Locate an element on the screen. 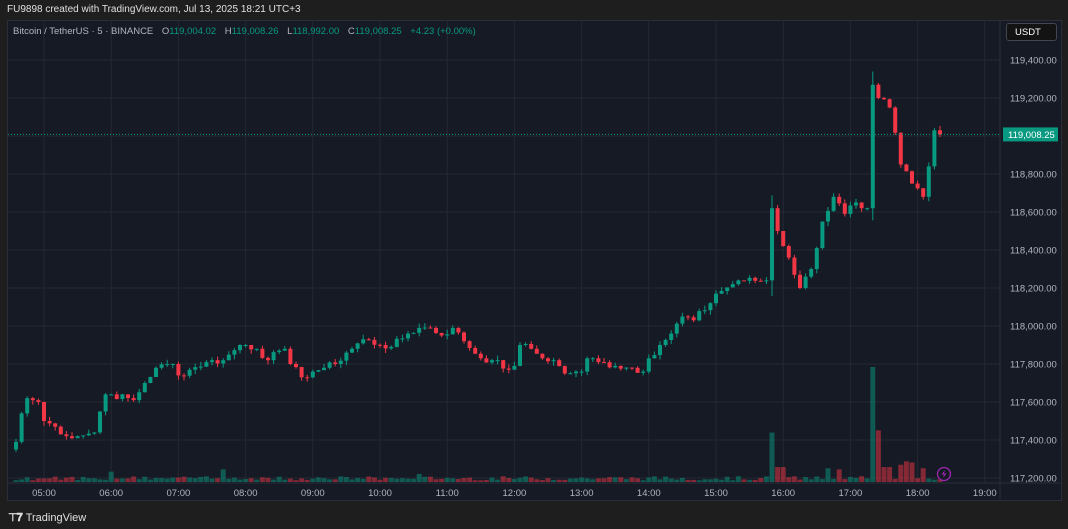  price-axis-label: 118,600.00 is located at coordinates (1033, 213).